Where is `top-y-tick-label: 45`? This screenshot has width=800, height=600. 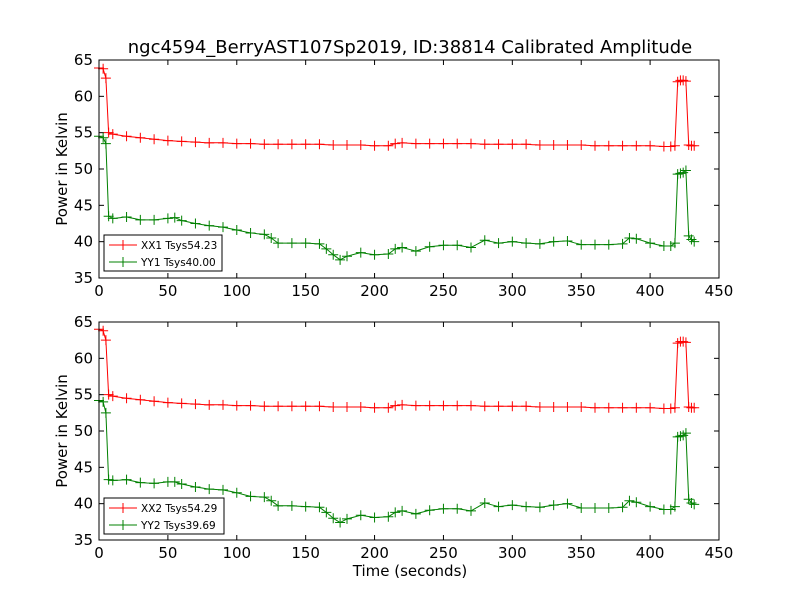
top-y-tick-label: 45 is located at coordinates (83, 205).